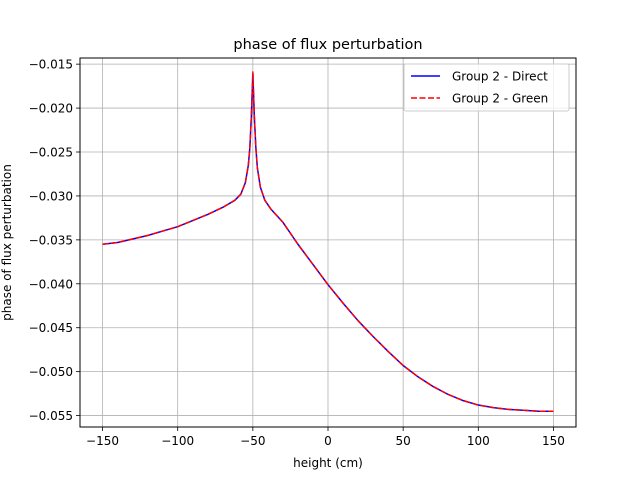 This screenshot has height=480, width=640. What do you see at coordinates (177, 441) in the screenshot?
I see `x-tick-label: −100` at bounding box center [177, 441].